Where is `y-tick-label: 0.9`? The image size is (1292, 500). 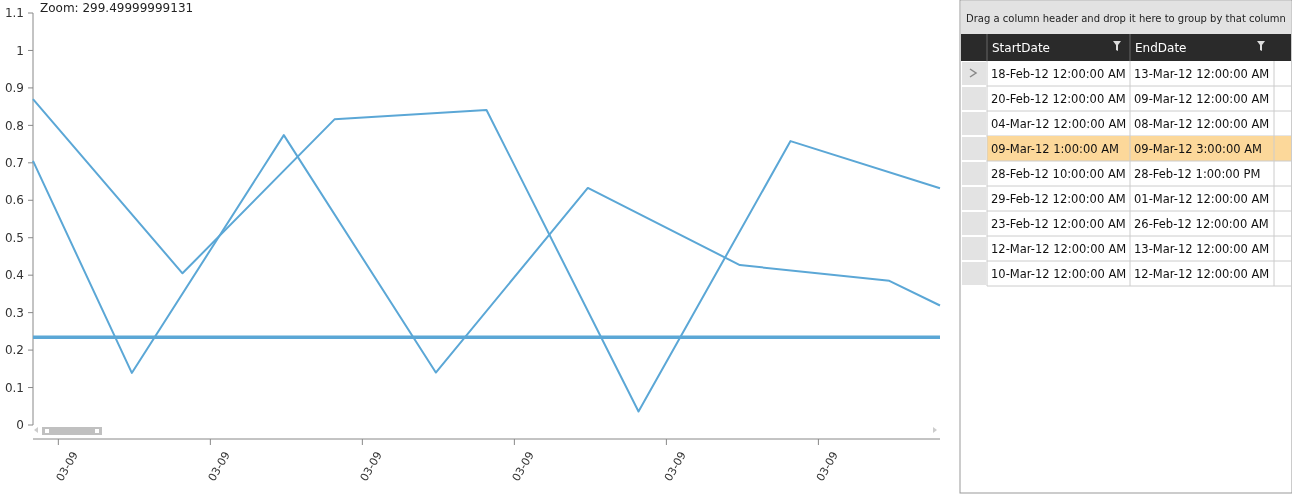 y-tick-label: 0.9 is located at coordinates (14, 88).